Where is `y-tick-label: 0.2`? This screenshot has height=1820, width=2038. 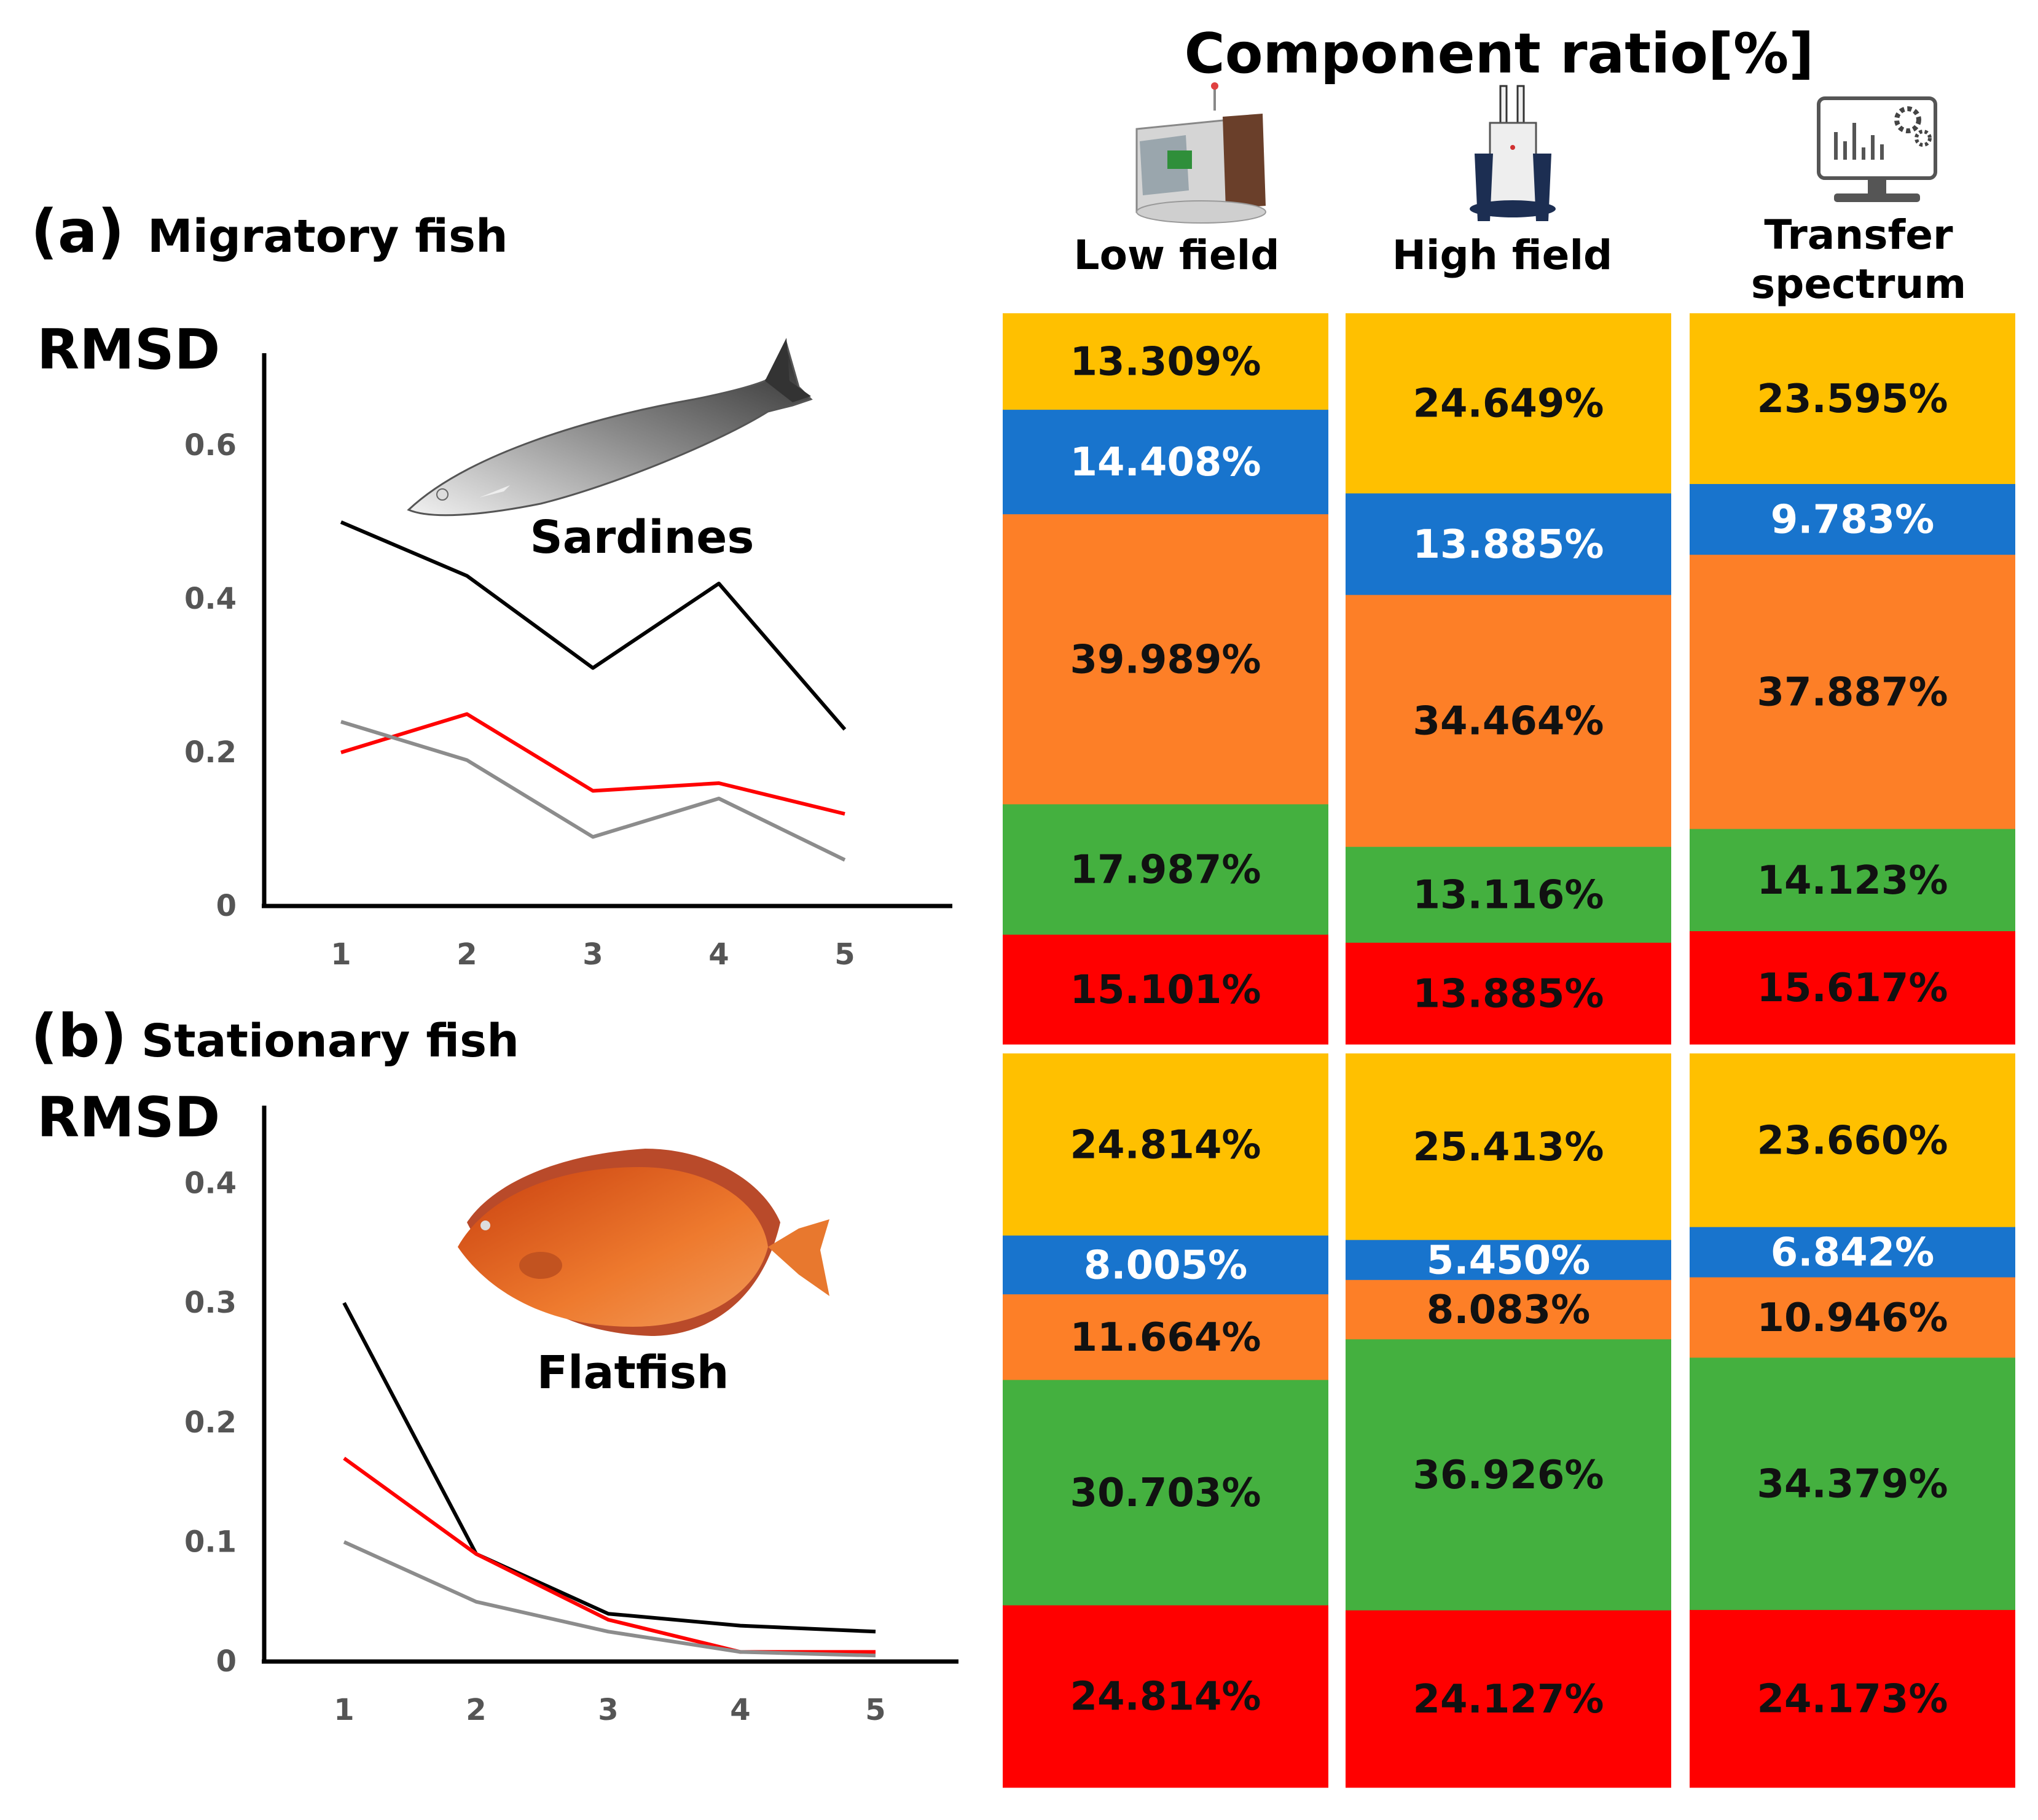 y-tick-label: 0.2 is located at coordinates (211, 753).